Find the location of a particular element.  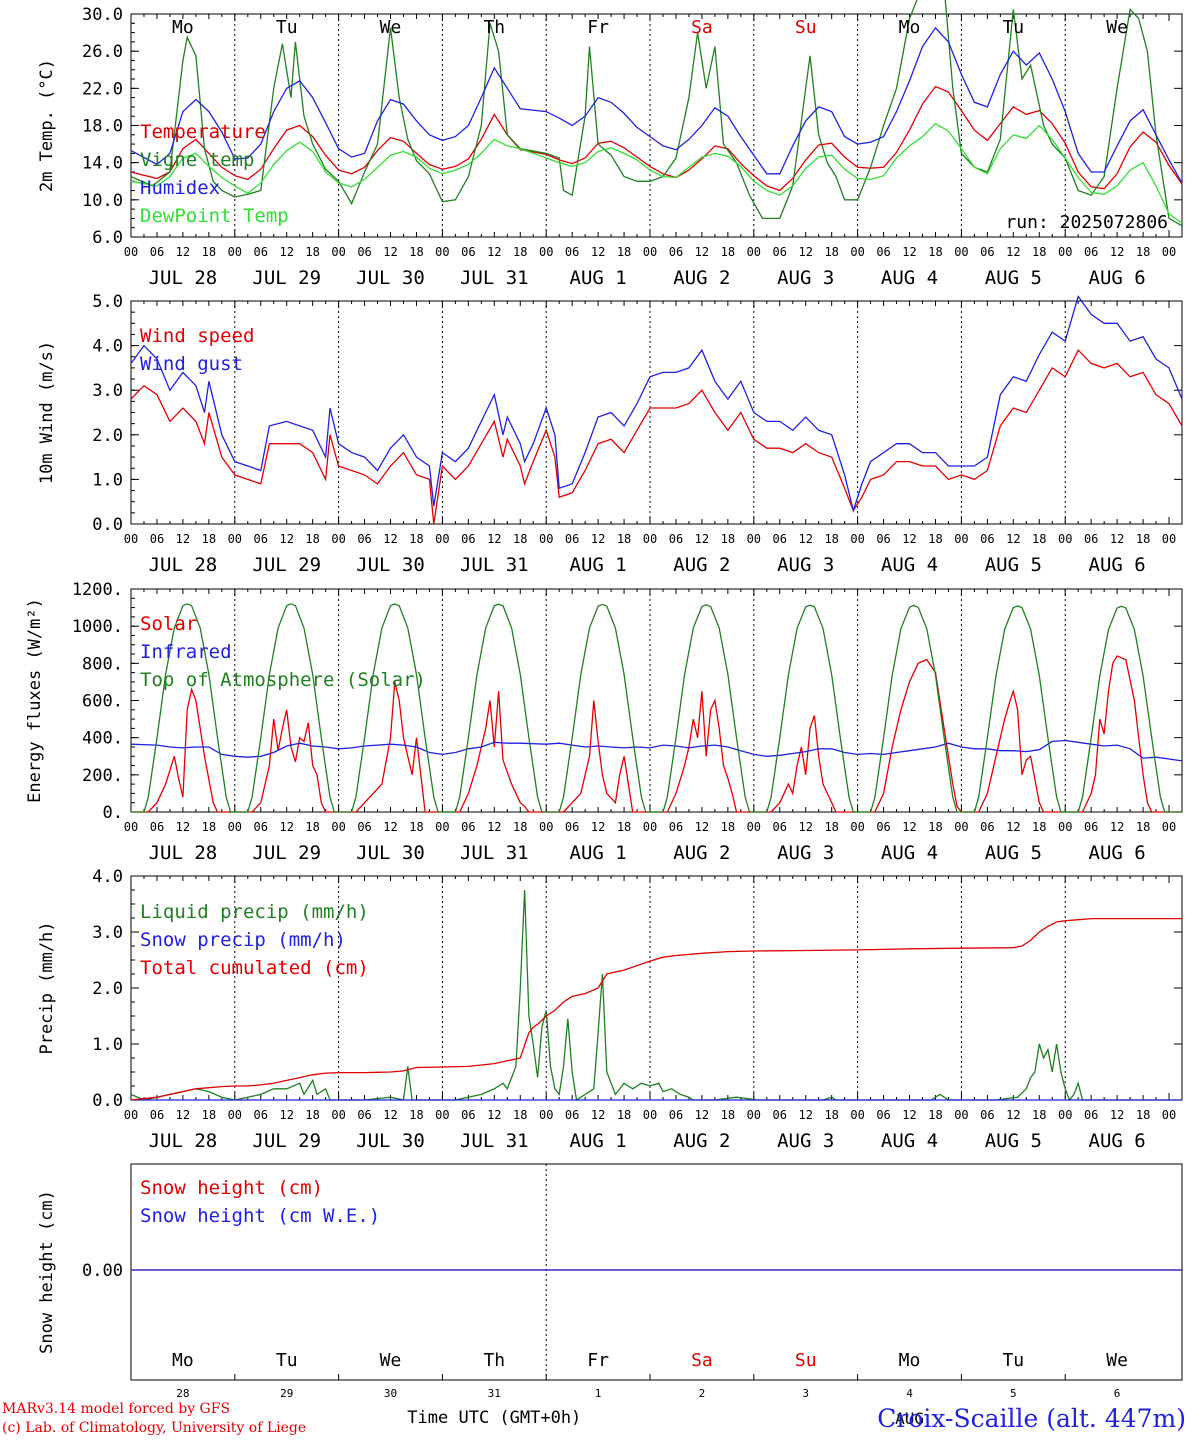

y-axis-label: Precip (mm/h) is located at coordinates (47, 987).